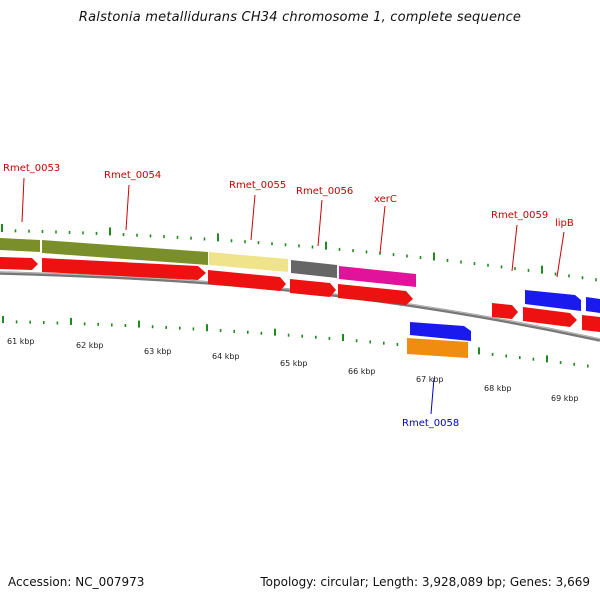  I want to click on gene-label: xerC, so click(385, 199).